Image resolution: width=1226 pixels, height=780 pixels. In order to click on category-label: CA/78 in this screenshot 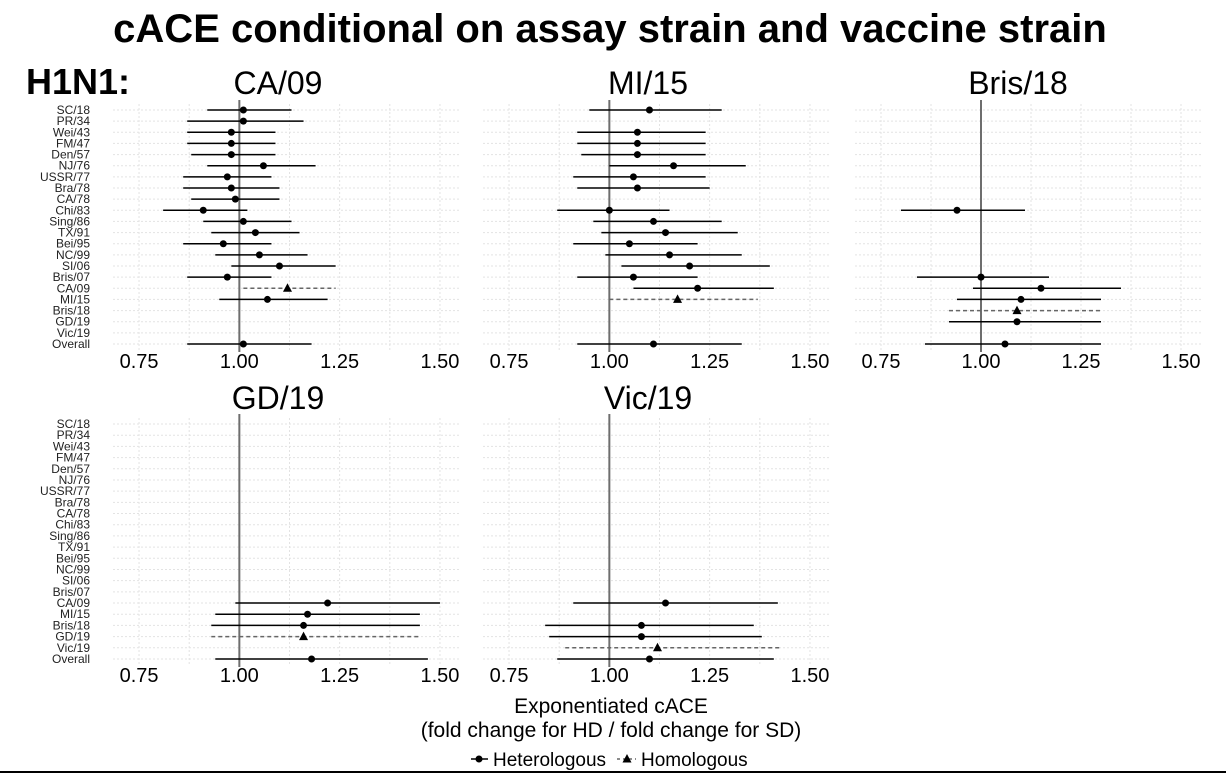, I will do `click(74, 199)`.